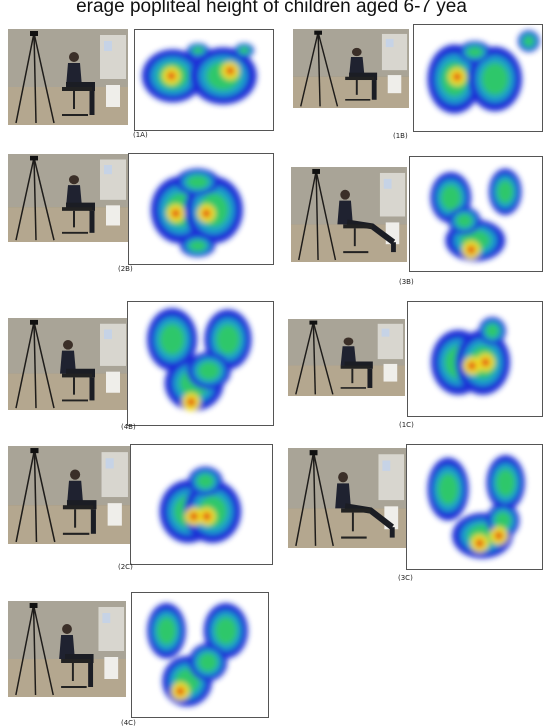  Describe the element at coordinates (406, 282) in the screenshot. I see `panel-label: (3B)` at that location.